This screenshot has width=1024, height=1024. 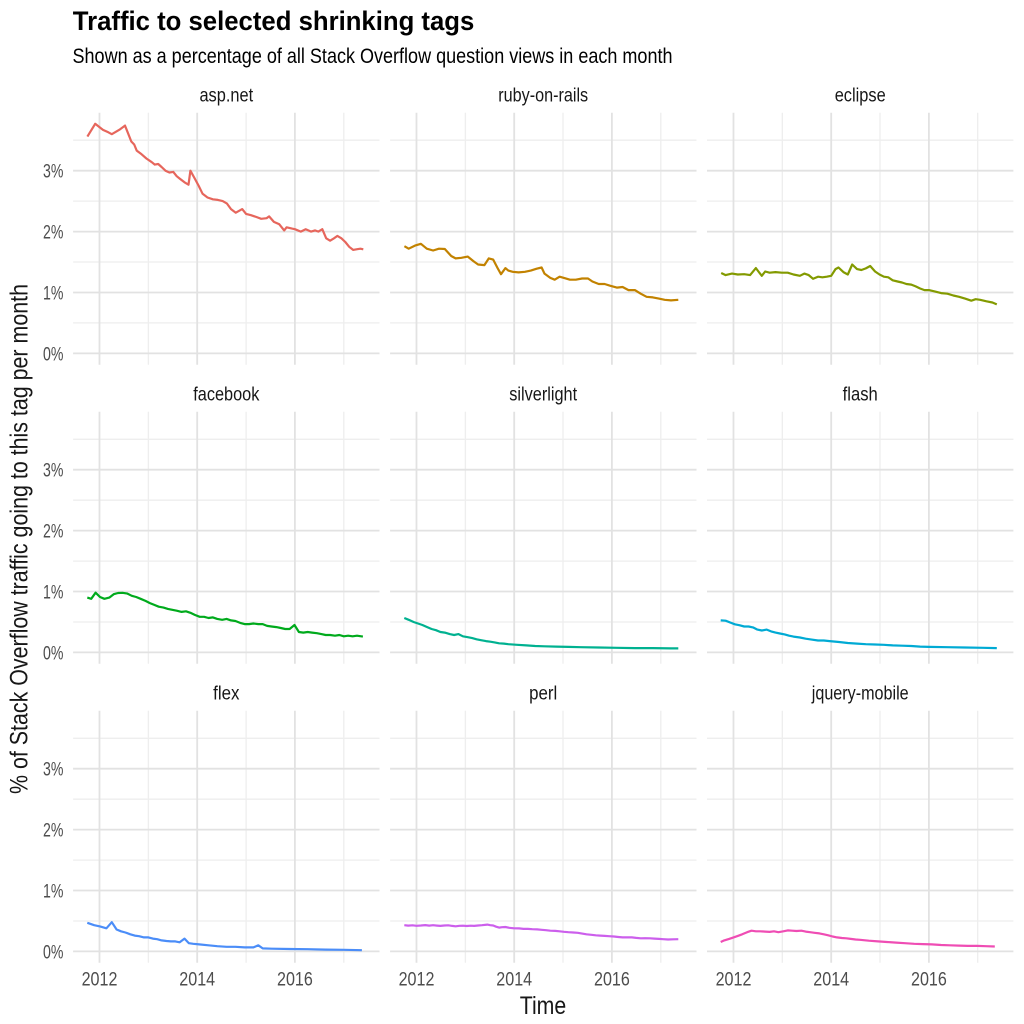 What do you see at coordinates (860, 96) in the screenshot?
I see `svg-text: eclipse` at bounding box center [860, 96].